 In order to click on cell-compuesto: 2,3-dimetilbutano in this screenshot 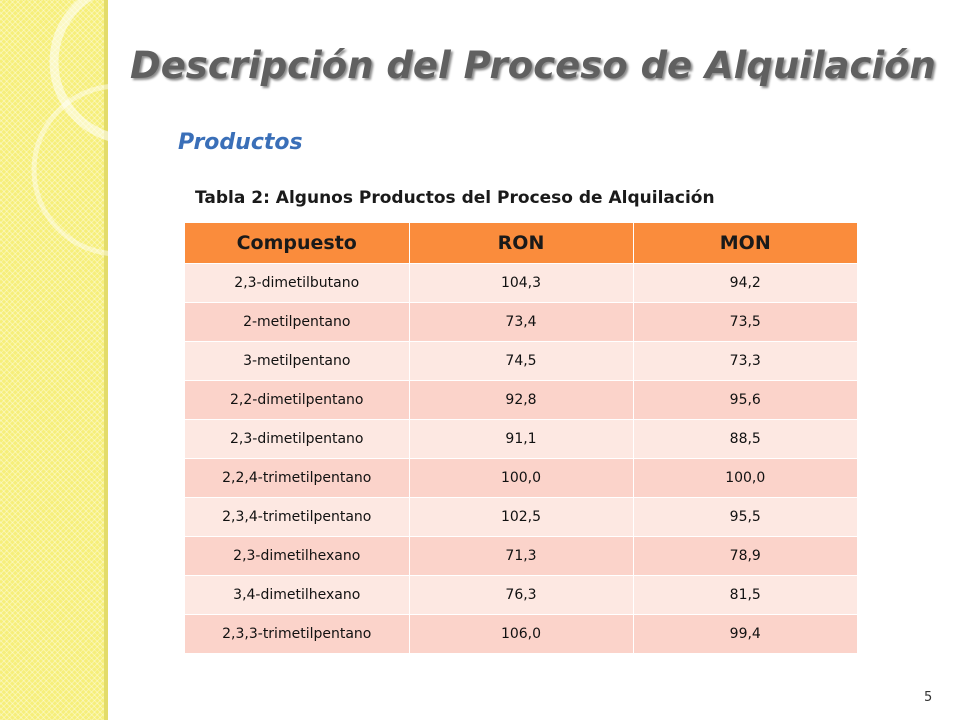, I will do `click(297, 283)`.